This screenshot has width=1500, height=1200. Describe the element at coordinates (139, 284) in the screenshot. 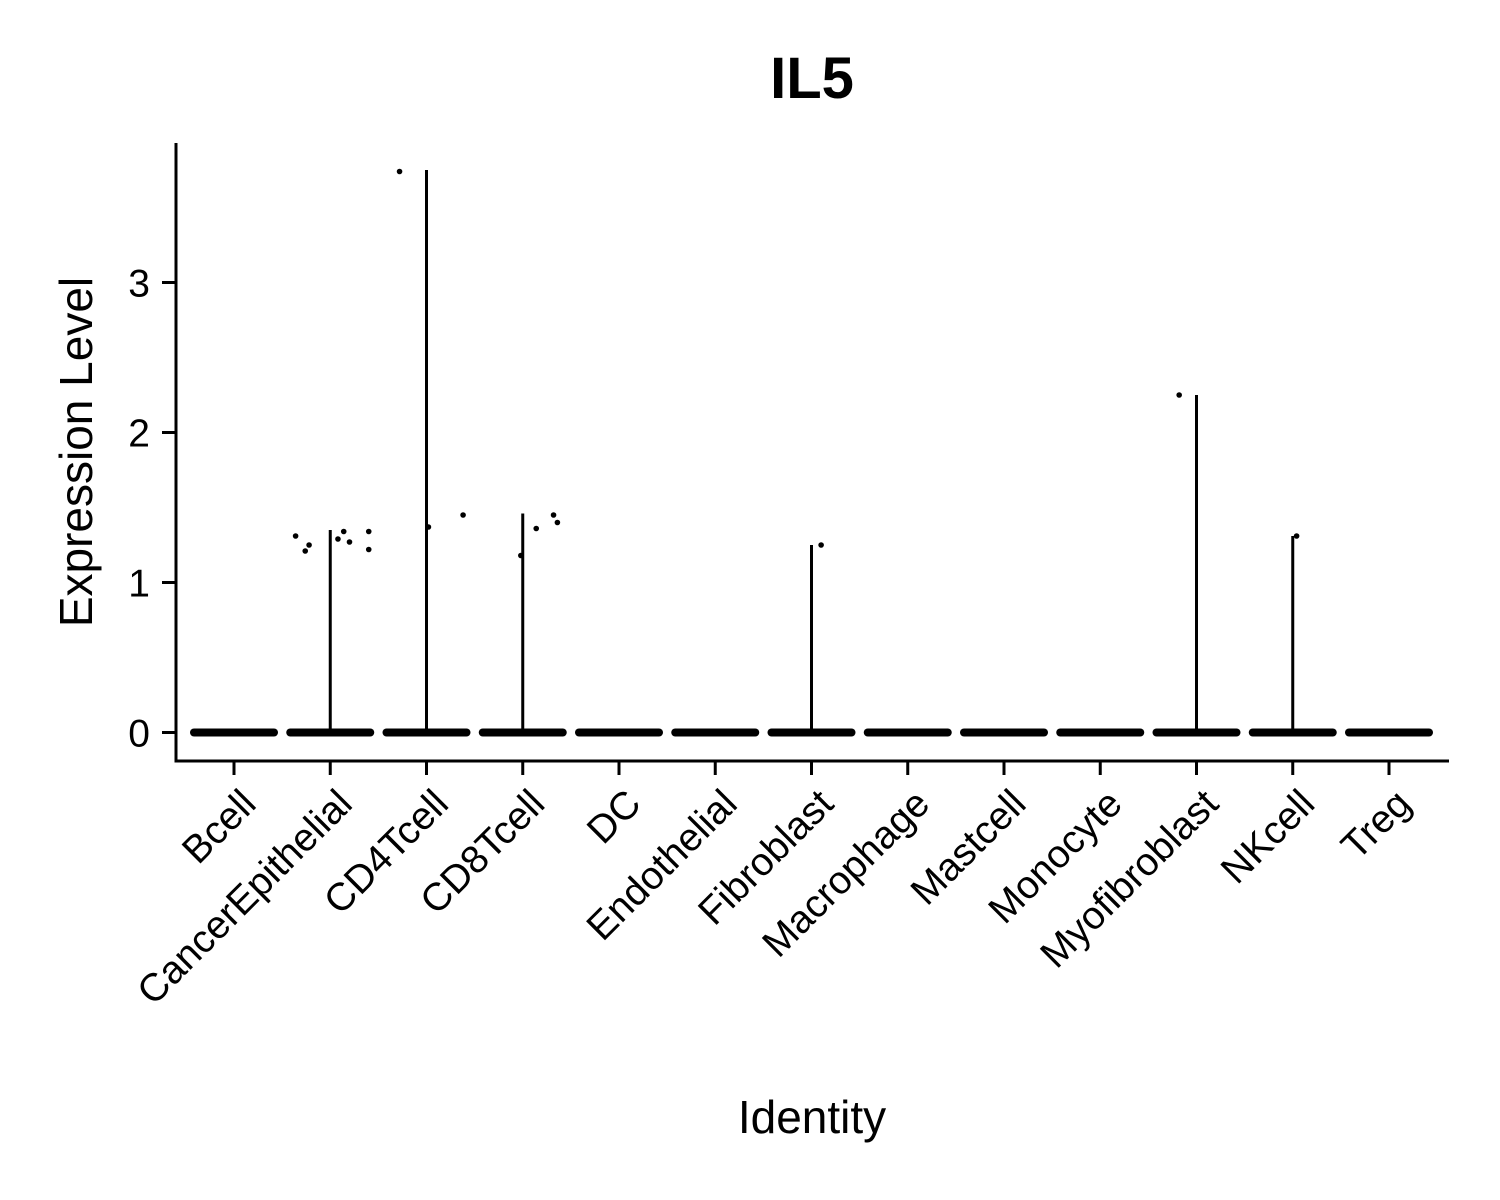

I see `y-tick-label: 3` at that location.